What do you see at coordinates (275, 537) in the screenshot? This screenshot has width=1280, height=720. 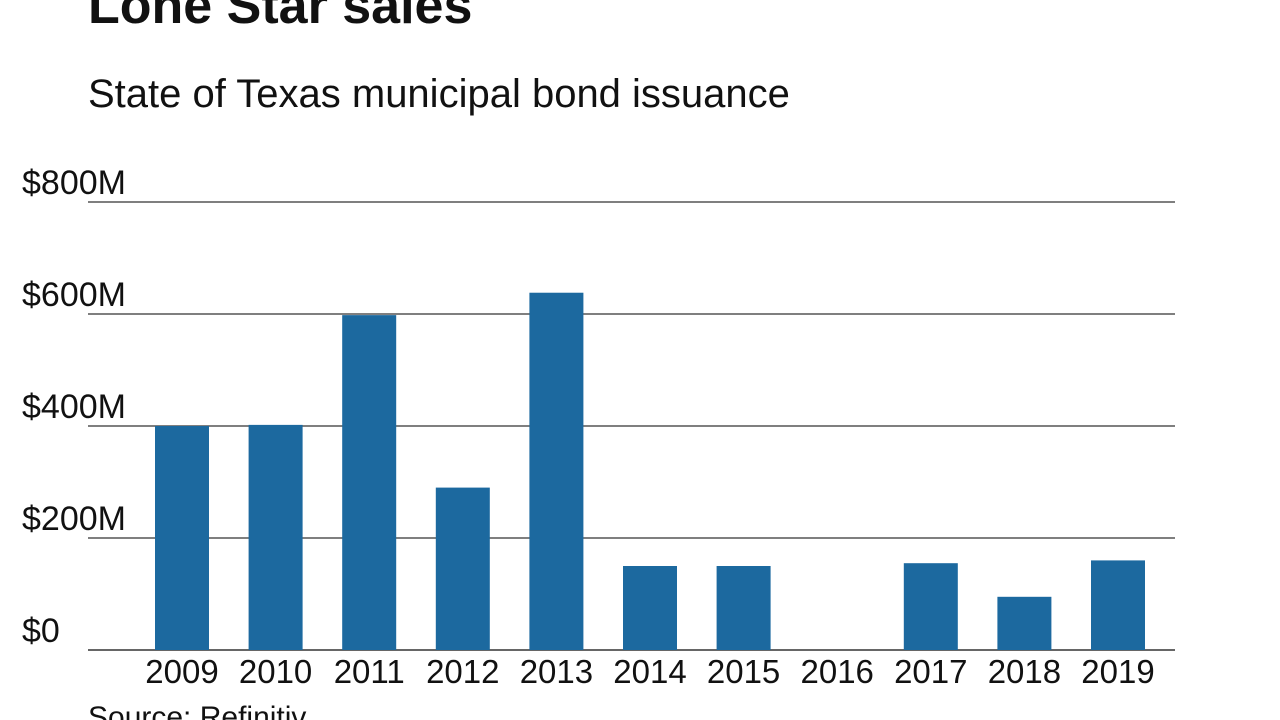 I see `bar-2010` at bounding box center [275, 537].